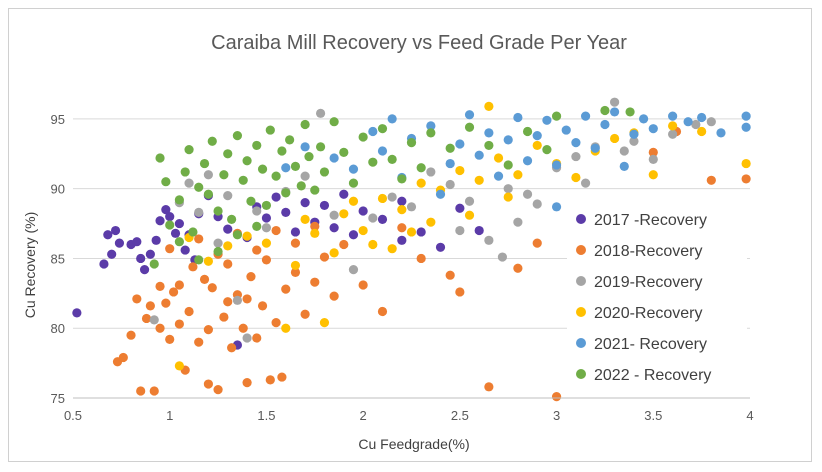 The image size is (822, 472). I want to click on y-tick-label: 85, so click(58, 258).